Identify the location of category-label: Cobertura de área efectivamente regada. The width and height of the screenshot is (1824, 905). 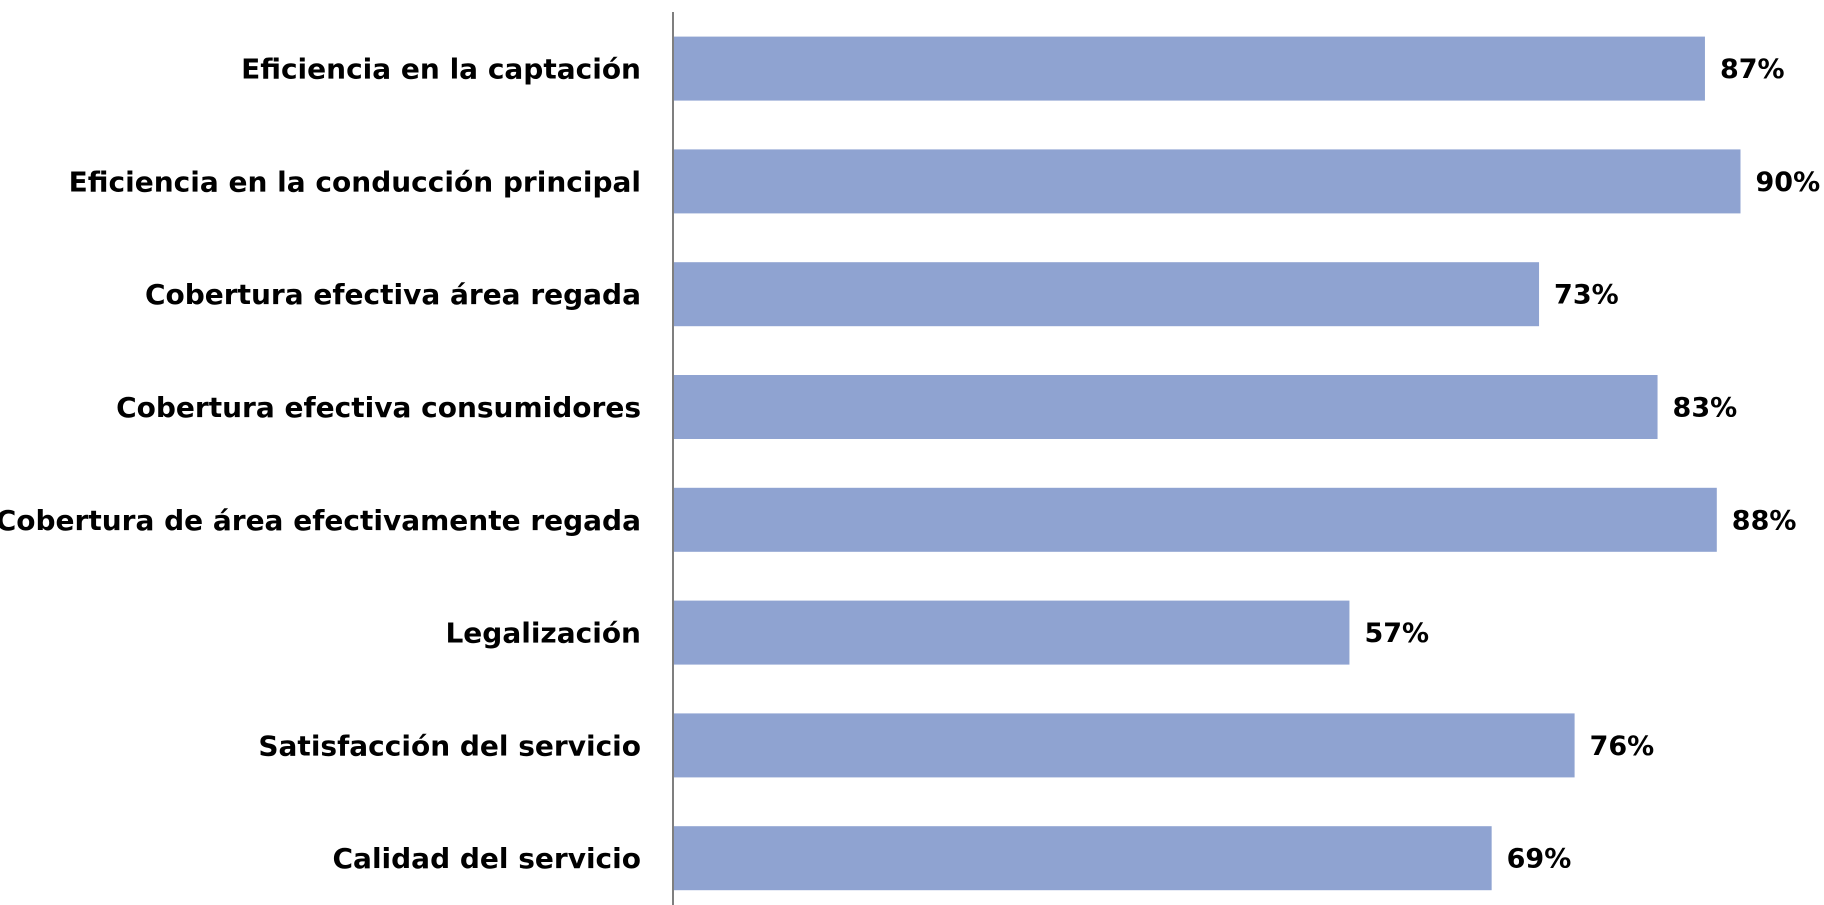
(320, 520).